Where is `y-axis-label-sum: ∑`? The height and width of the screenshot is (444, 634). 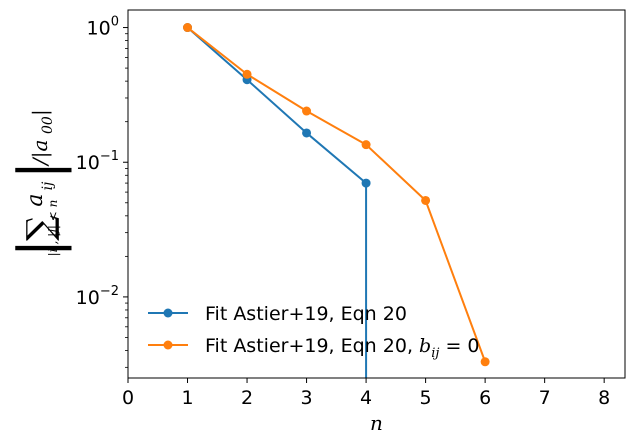 y-axis-label-sum: ∑ is located at coordinates (40, 228).